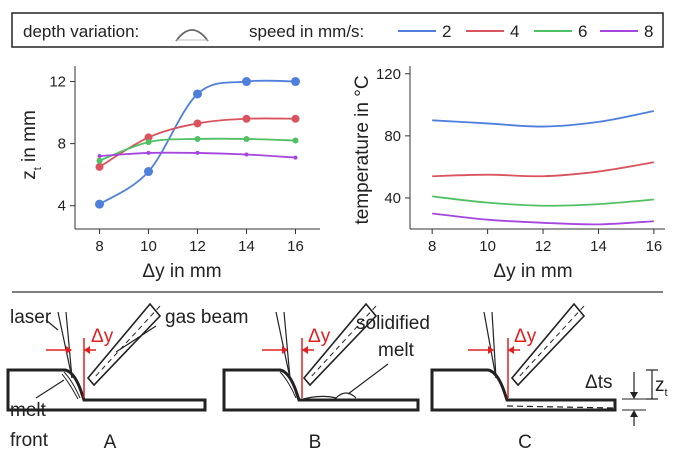 The width and height of the screenshot is (673, 450). I want to click on cut-depth-c, so click(561, 407).